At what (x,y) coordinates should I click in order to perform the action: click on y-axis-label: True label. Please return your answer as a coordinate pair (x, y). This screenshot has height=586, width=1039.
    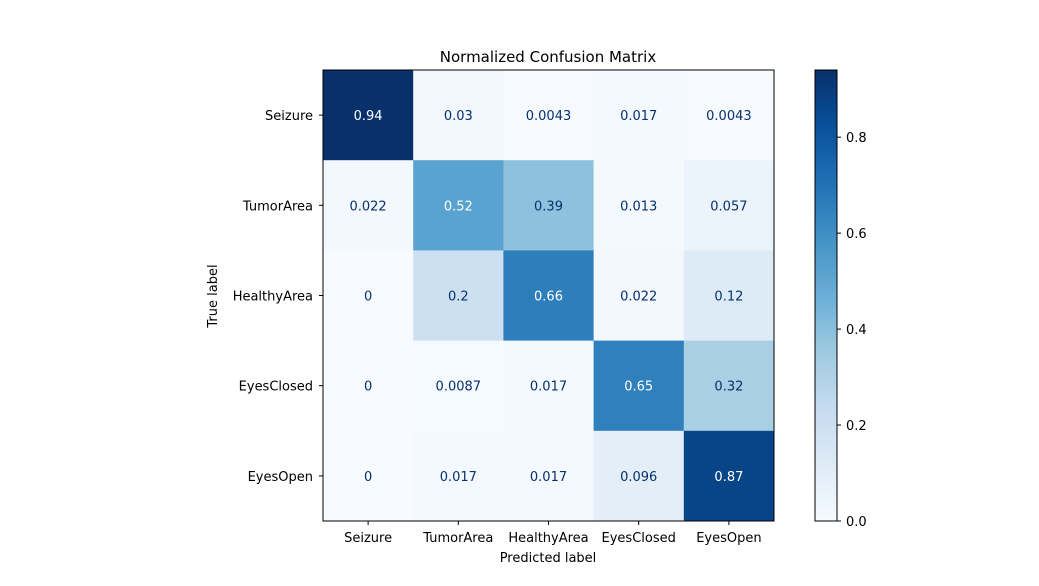
    Looking at the image, I should click on (213, 296).